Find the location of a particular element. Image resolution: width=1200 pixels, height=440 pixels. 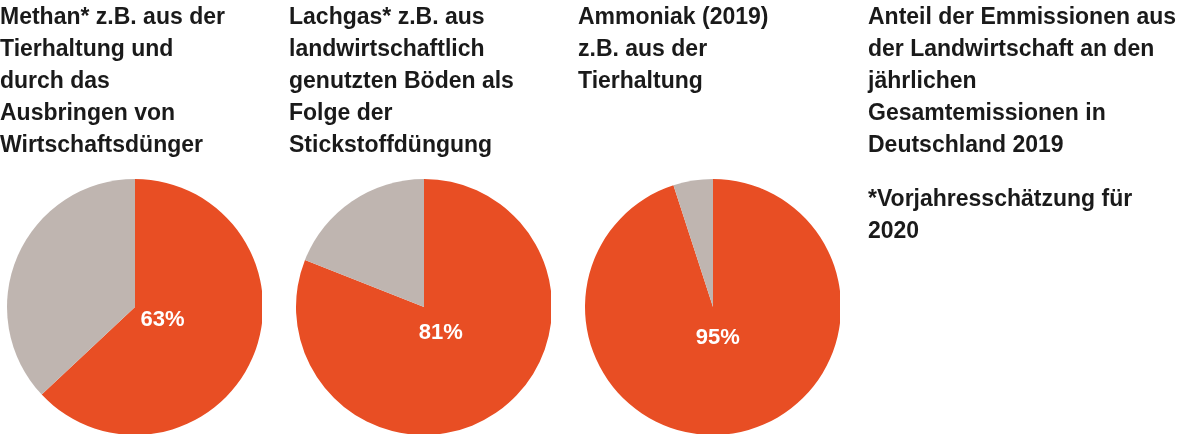

chart-title: Ammoniak (2019) z.B. aus der Tierhaltung is located at coordinates (674, 48).